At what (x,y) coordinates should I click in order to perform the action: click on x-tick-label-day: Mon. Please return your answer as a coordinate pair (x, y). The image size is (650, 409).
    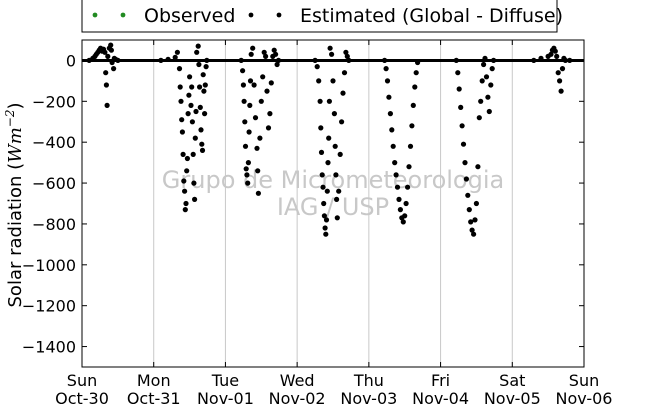
    Looking at the image, I should click on (154, 380).